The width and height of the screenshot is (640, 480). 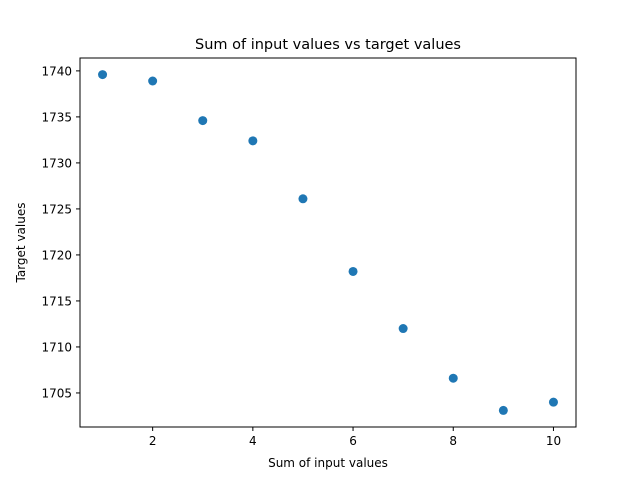 I want to click on x-tick-label: 2, so click(x=153, y=441).